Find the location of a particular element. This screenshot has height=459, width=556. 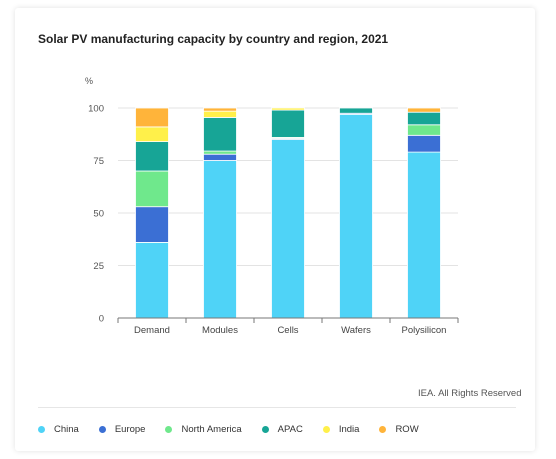

y-tick-label: 100 is located at coordinates (96, 109).